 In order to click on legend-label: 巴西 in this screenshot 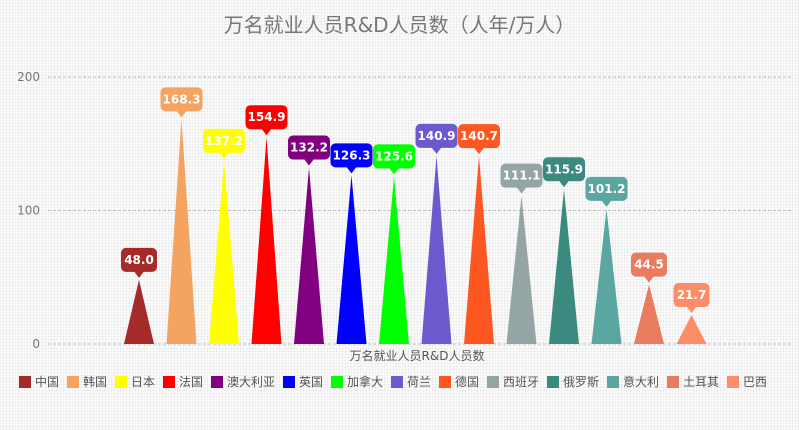, I will do `click(755, 382)`.